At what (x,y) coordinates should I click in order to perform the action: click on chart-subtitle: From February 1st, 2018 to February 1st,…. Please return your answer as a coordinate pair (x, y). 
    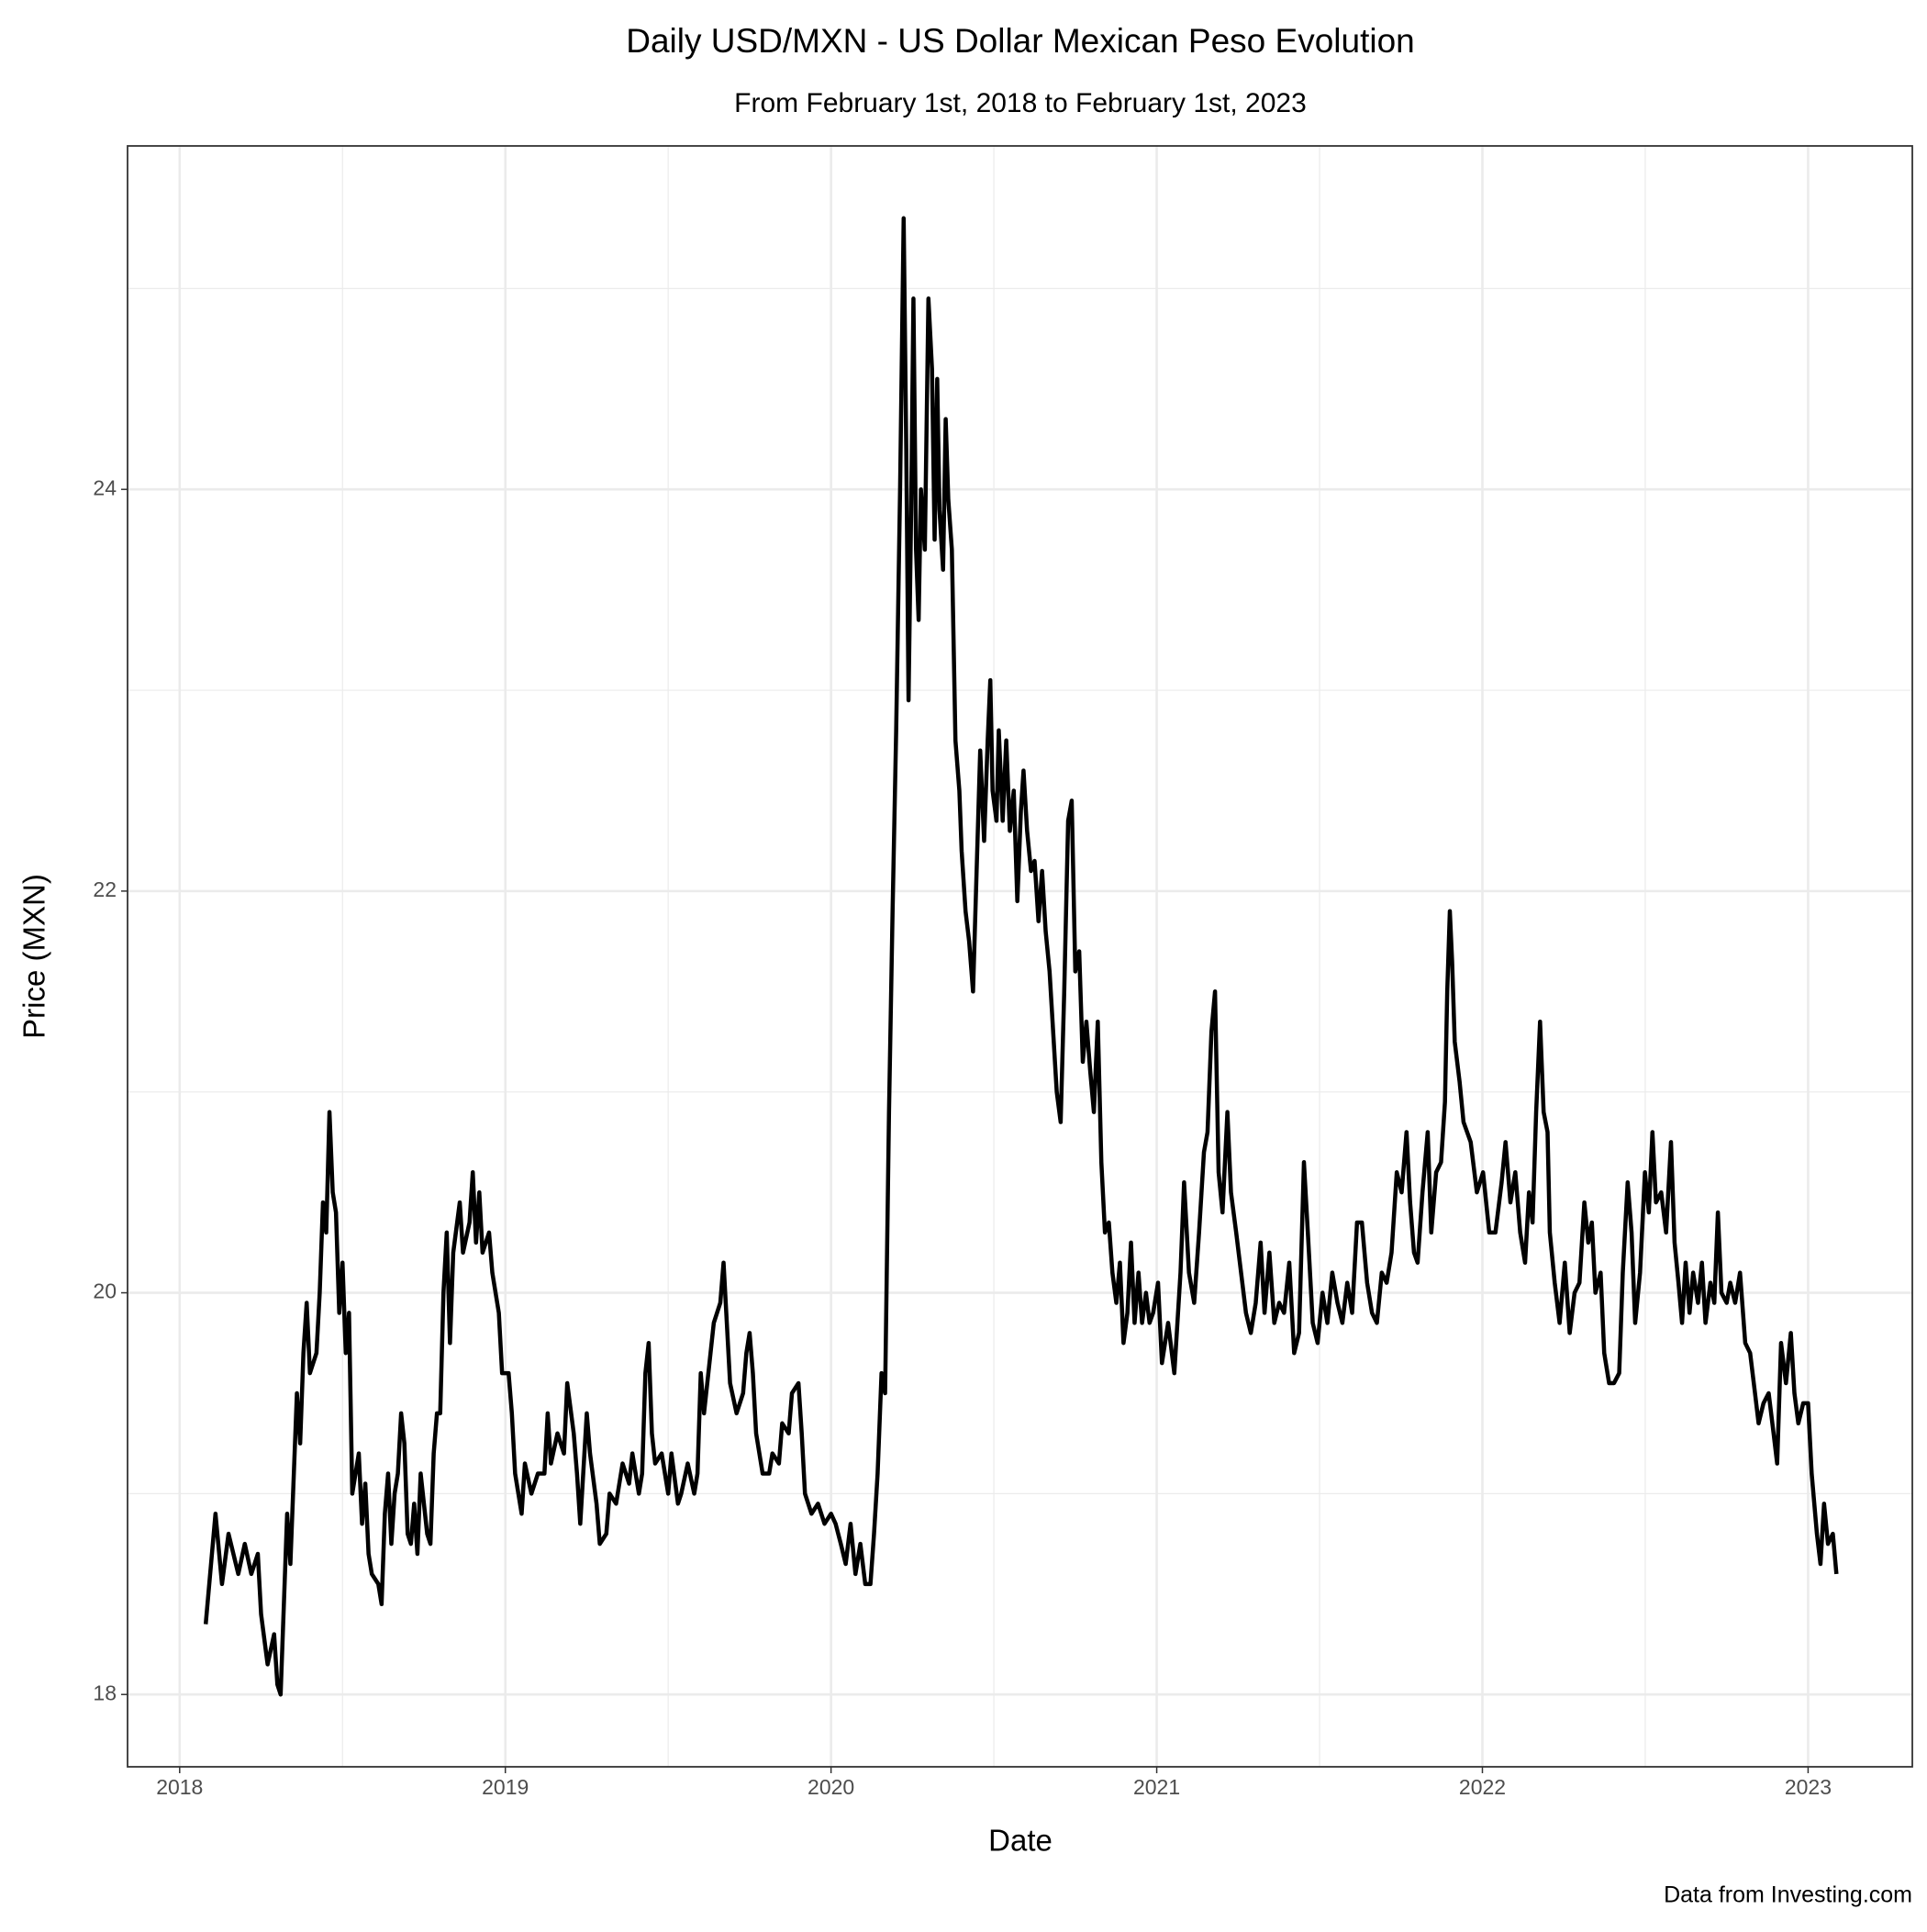
    Looking at the image, I should click on (1021, 103).